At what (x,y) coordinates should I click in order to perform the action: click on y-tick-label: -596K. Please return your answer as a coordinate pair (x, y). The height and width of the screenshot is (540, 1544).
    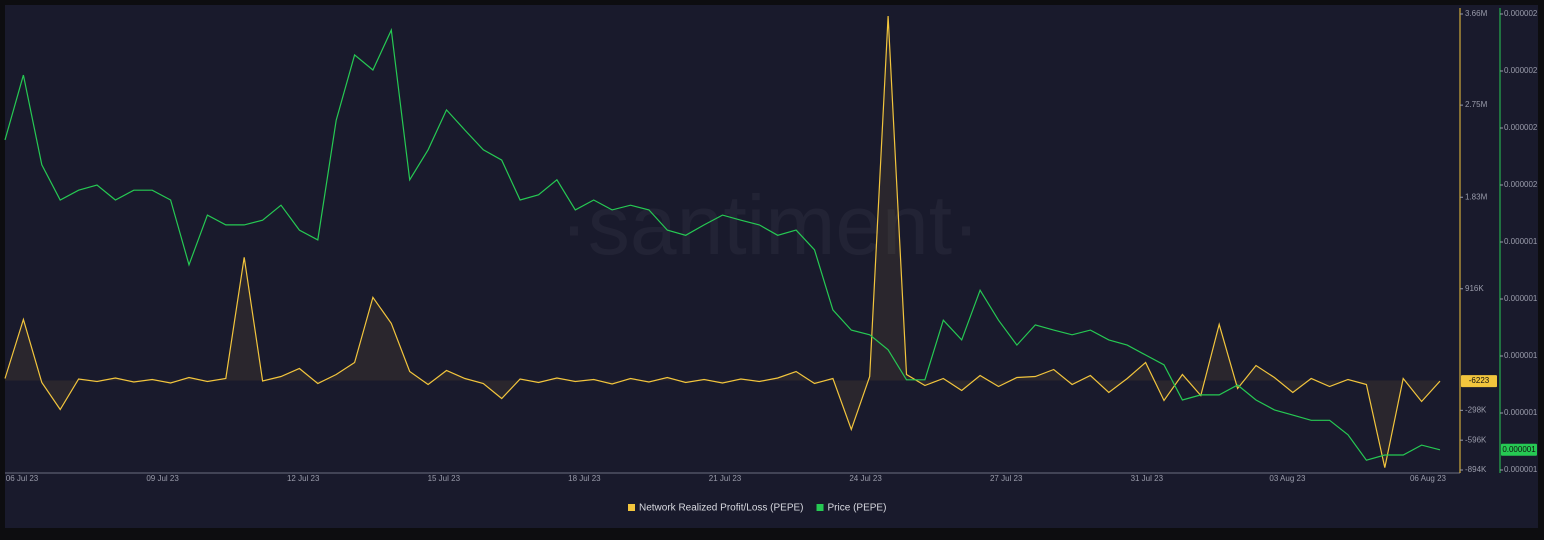
    Looking at the image, I should click on (1476, 439).